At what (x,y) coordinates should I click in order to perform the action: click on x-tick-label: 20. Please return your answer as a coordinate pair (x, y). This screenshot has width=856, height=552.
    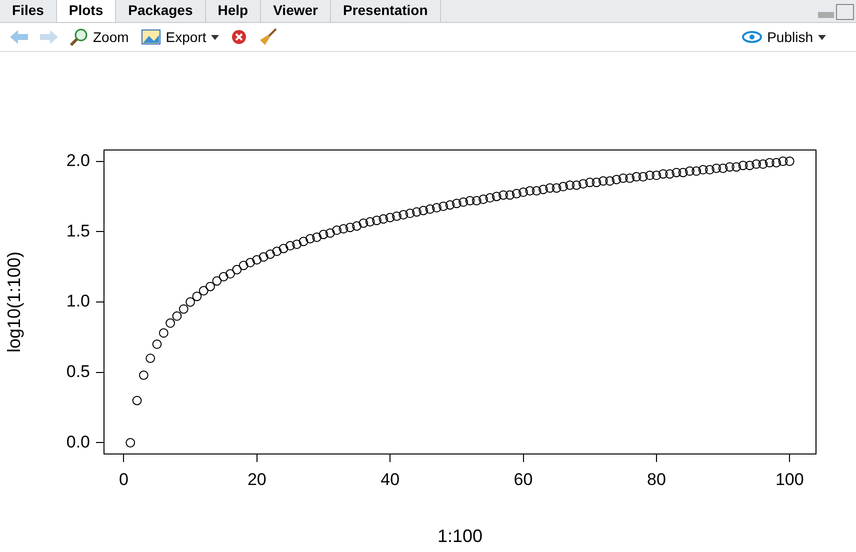
    Looking at the image, I should click on (256, 479).